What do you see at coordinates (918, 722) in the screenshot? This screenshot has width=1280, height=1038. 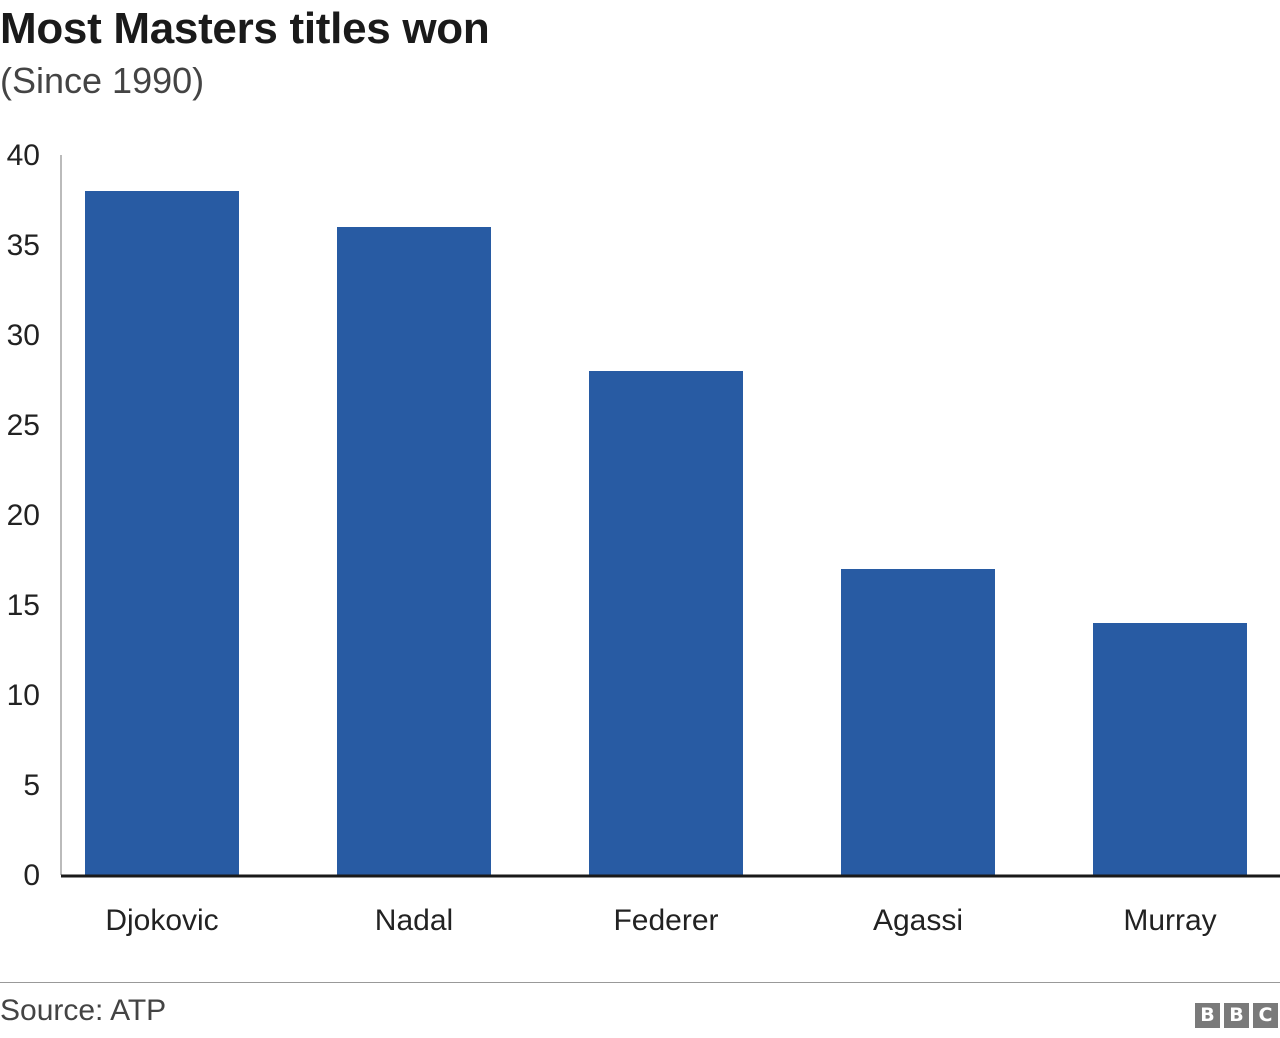 I see `bar-agassi` at bounding box center [918, 722].